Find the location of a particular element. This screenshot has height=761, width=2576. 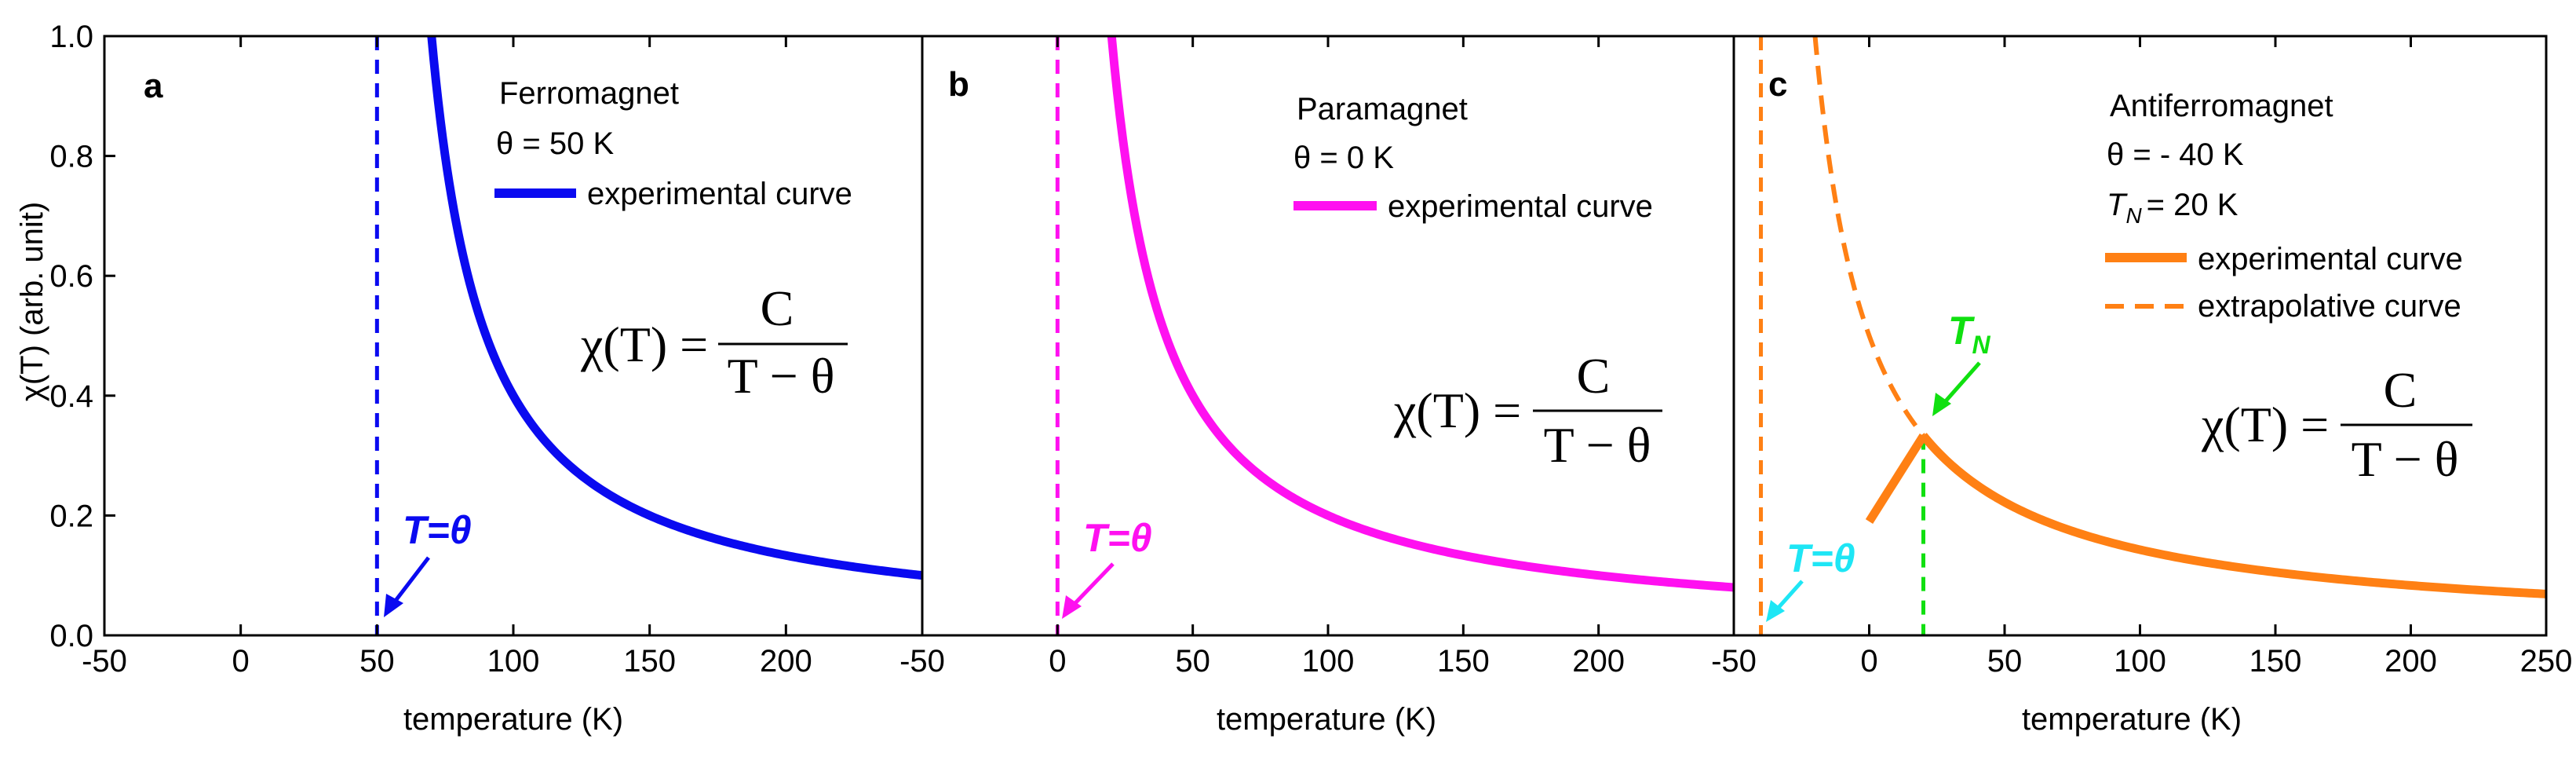

panel-b-xtick-label-1: 0 is located at coordinates (1057, 661).